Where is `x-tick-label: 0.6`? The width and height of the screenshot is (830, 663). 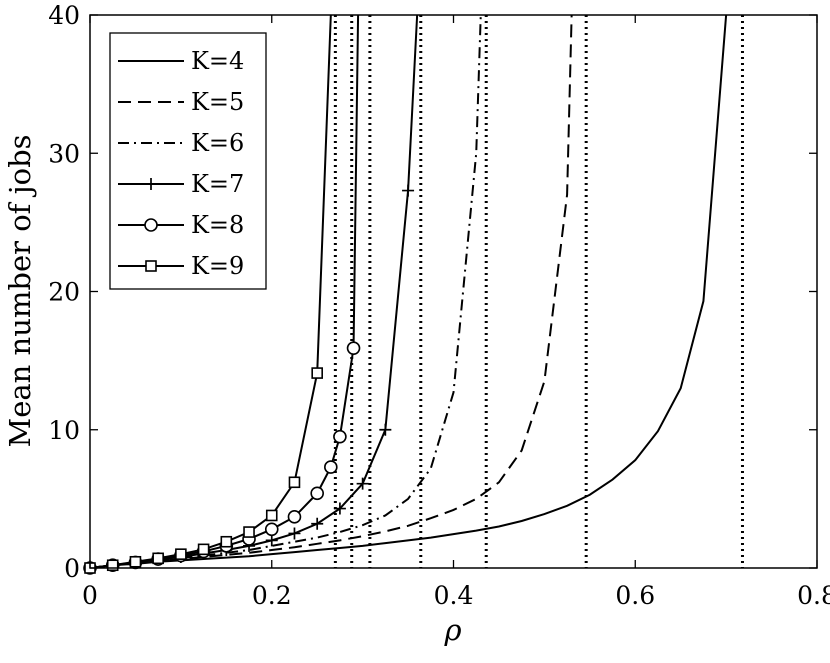
x-tick-label: 0.6 is located at coordinates (635, 595).